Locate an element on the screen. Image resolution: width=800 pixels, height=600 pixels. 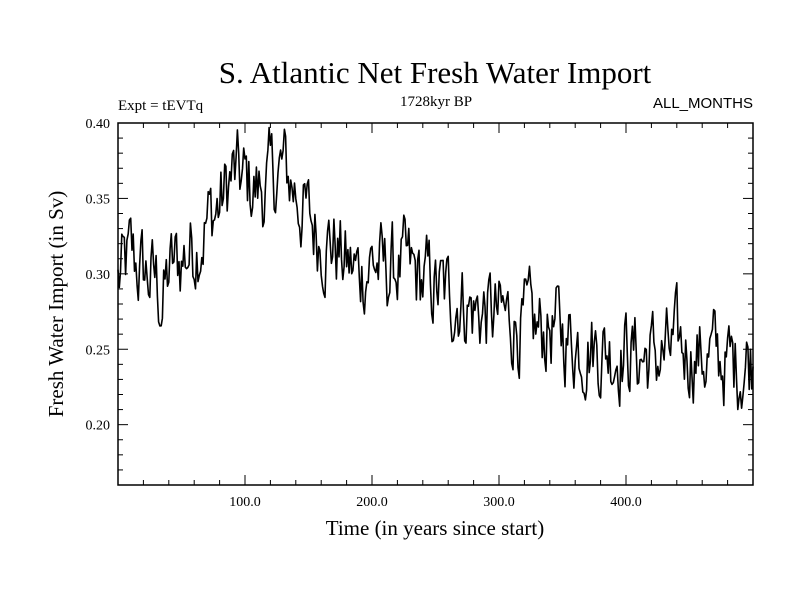
y-tick-label: 0.20 is located at coordinates (98, 426).